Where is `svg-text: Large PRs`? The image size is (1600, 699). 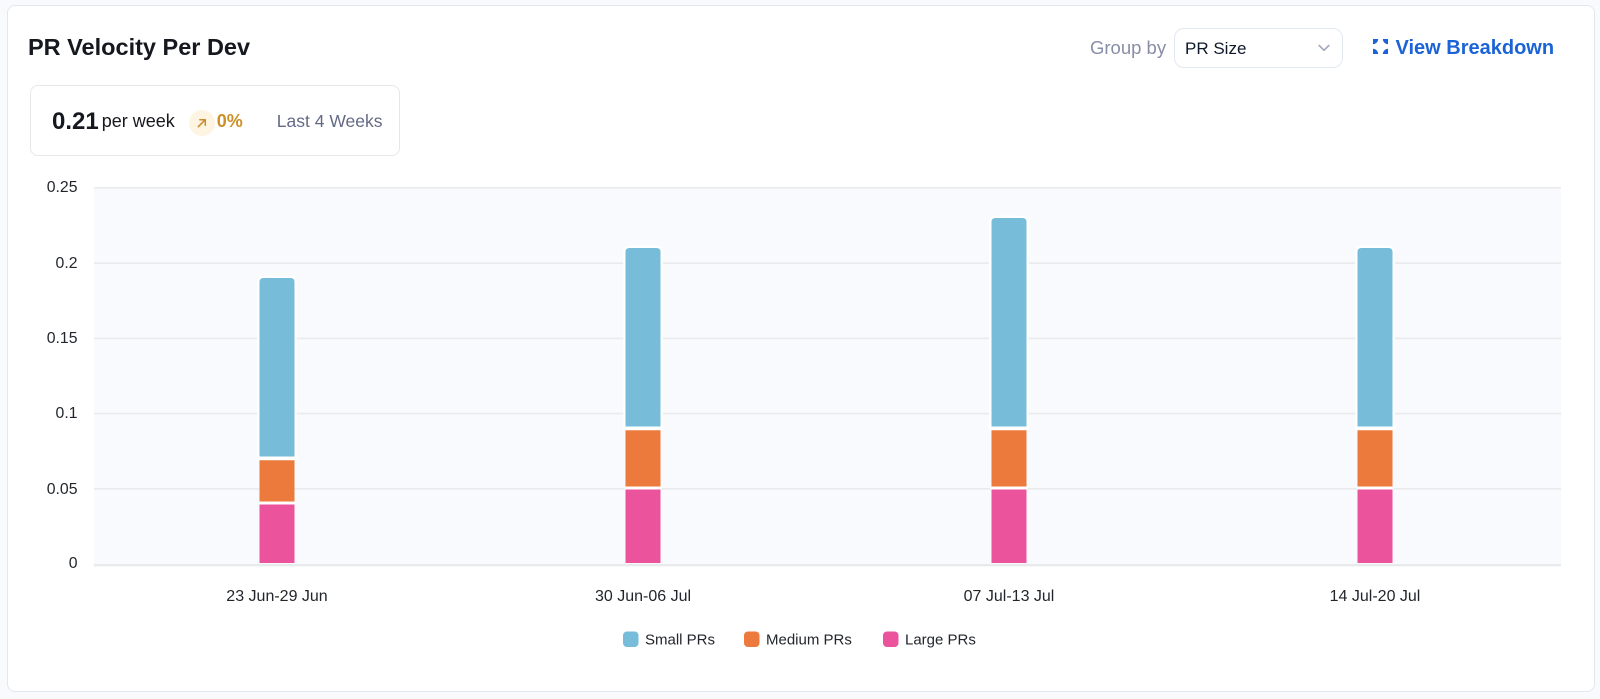
svg-text: Large PRs is located at coordinates (940, 640).